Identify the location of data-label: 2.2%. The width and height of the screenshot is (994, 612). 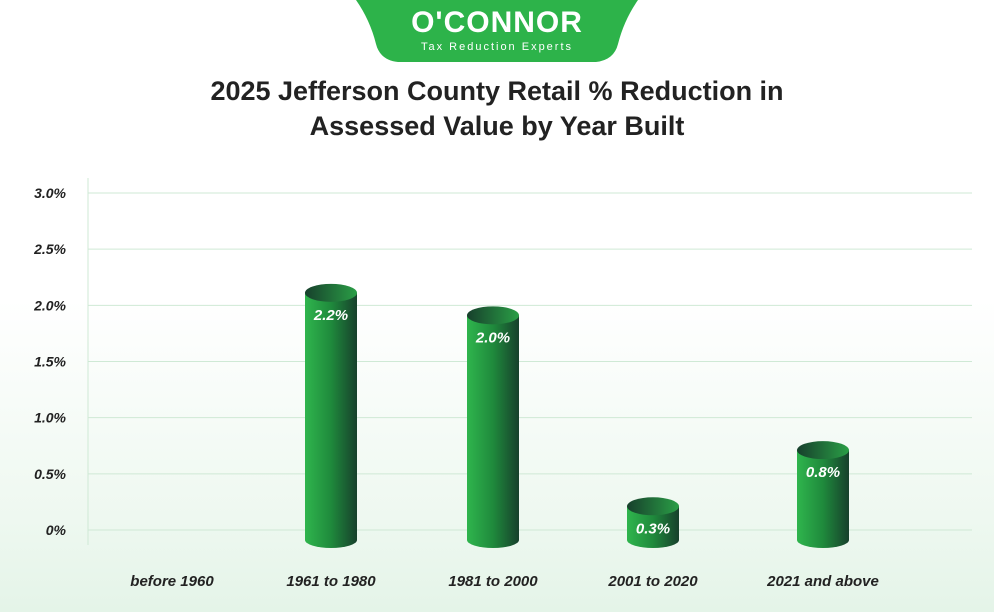
(330, 315).